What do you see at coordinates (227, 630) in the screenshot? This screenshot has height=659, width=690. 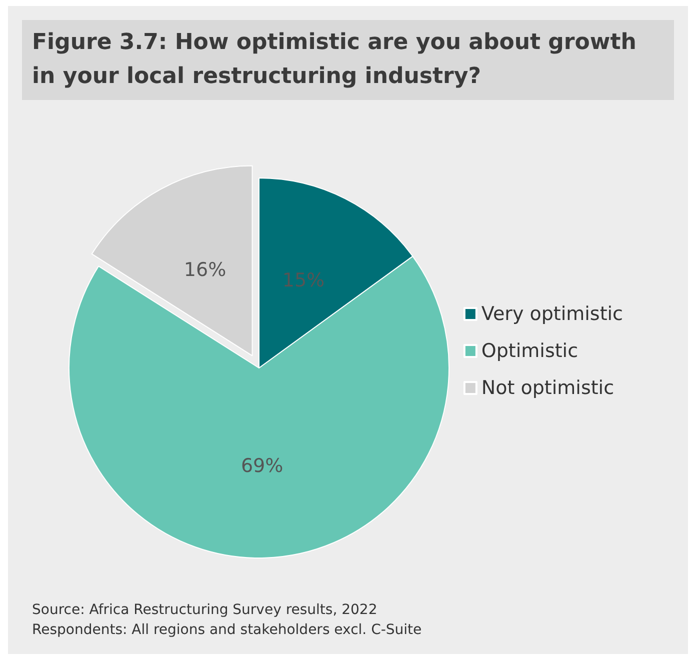 I see `text: Respondents: All regions and stakeholders excl. C-Suite` at bounding box center [227, 630].